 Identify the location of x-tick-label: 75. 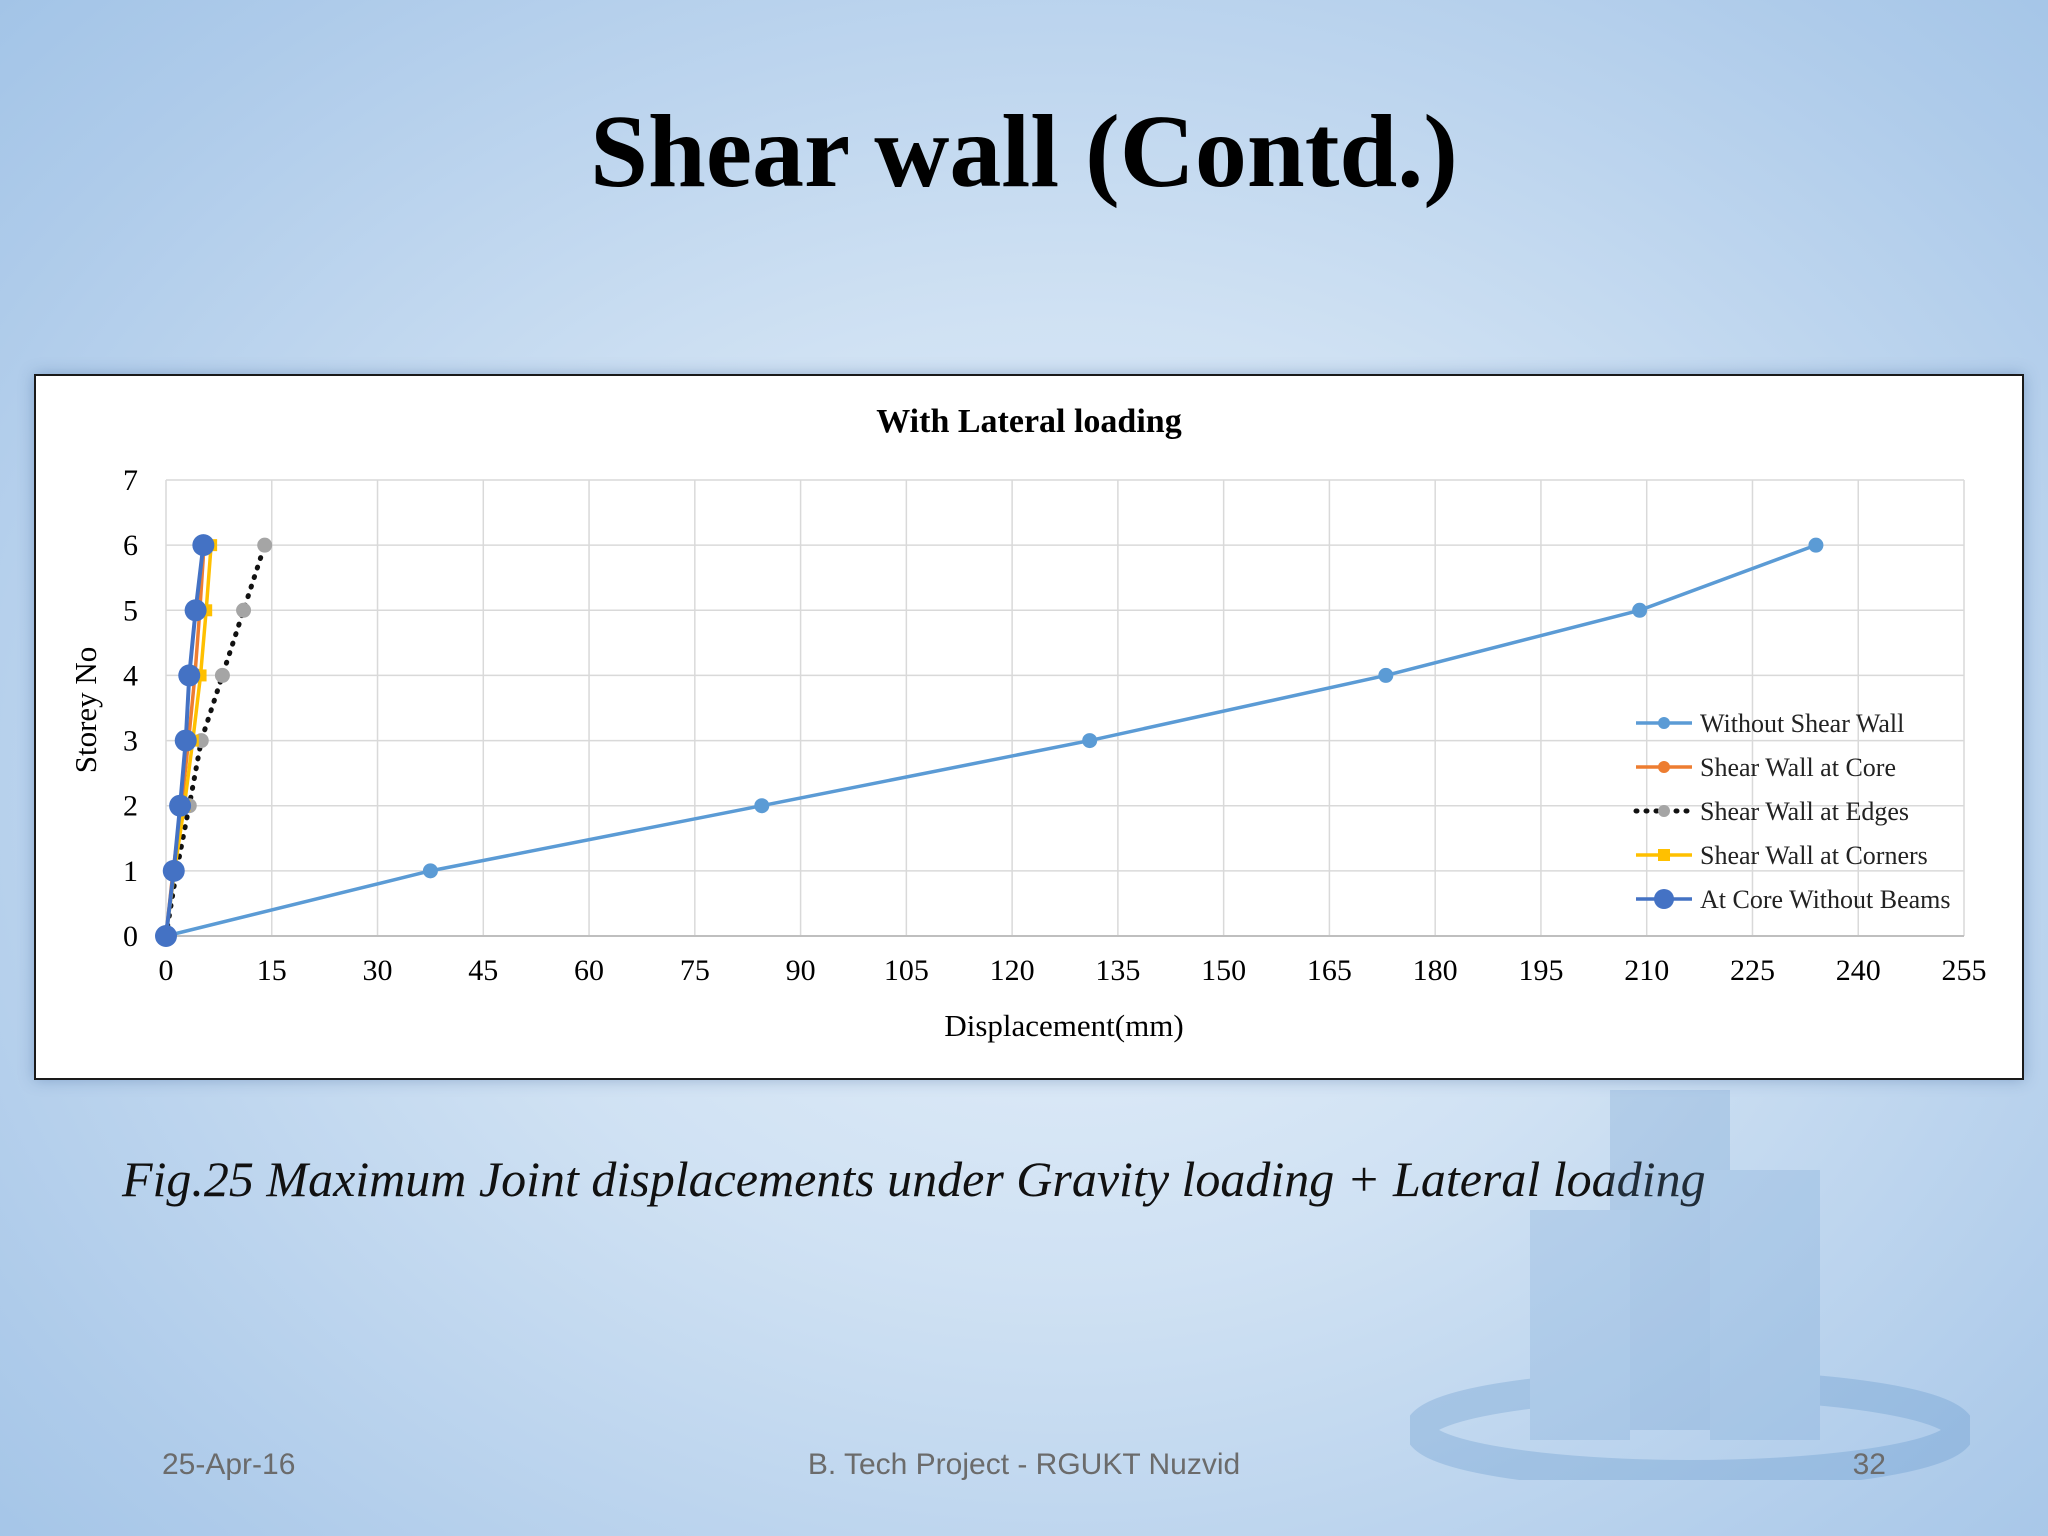
(695, 970).